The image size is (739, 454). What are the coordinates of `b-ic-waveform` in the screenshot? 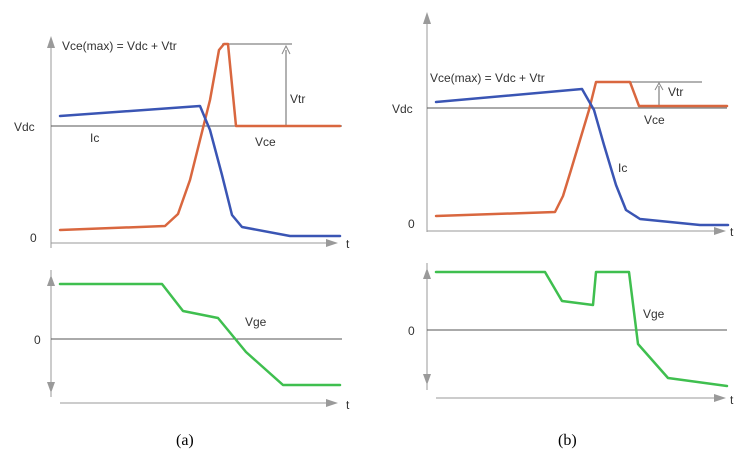 It's located at (582, 157).